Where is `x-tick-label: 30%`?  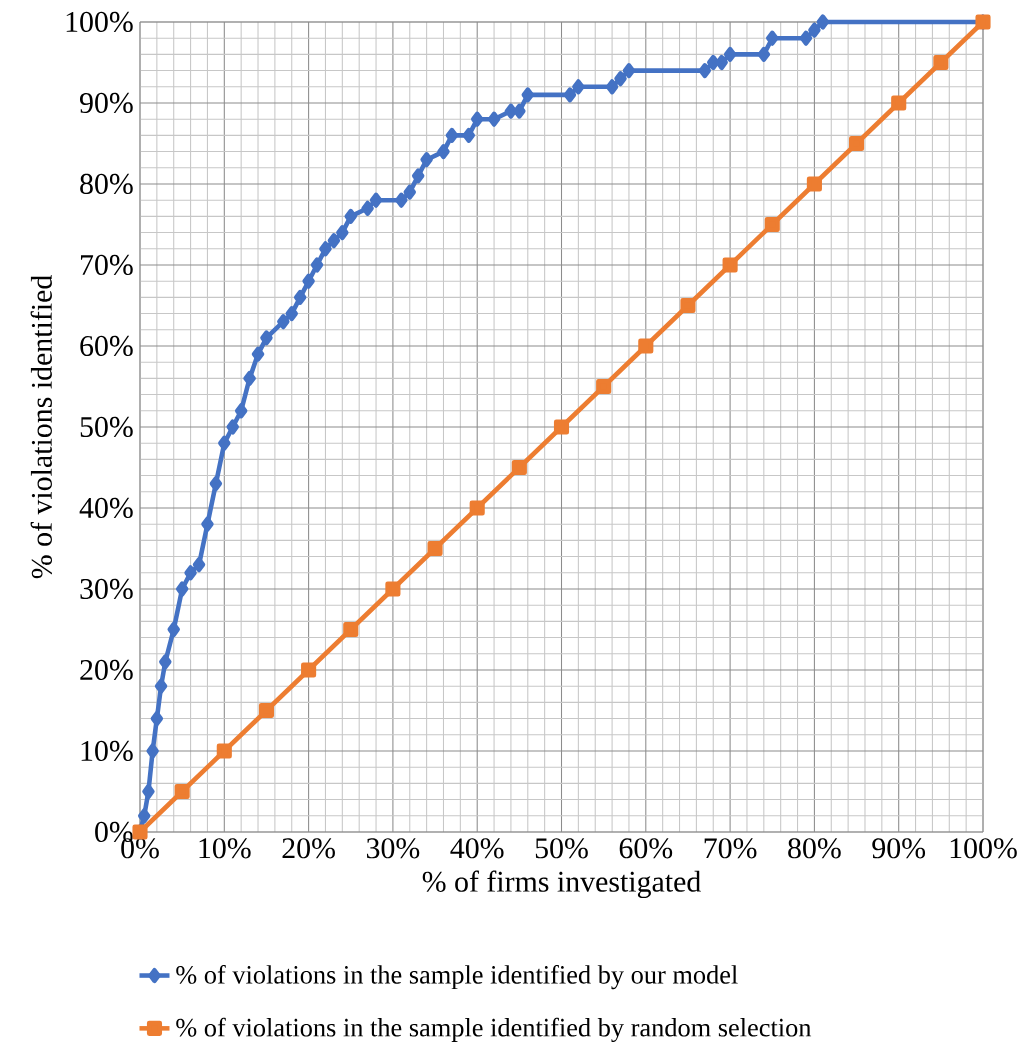
x-tick-label: 30% is located at coordinates (393, 848).